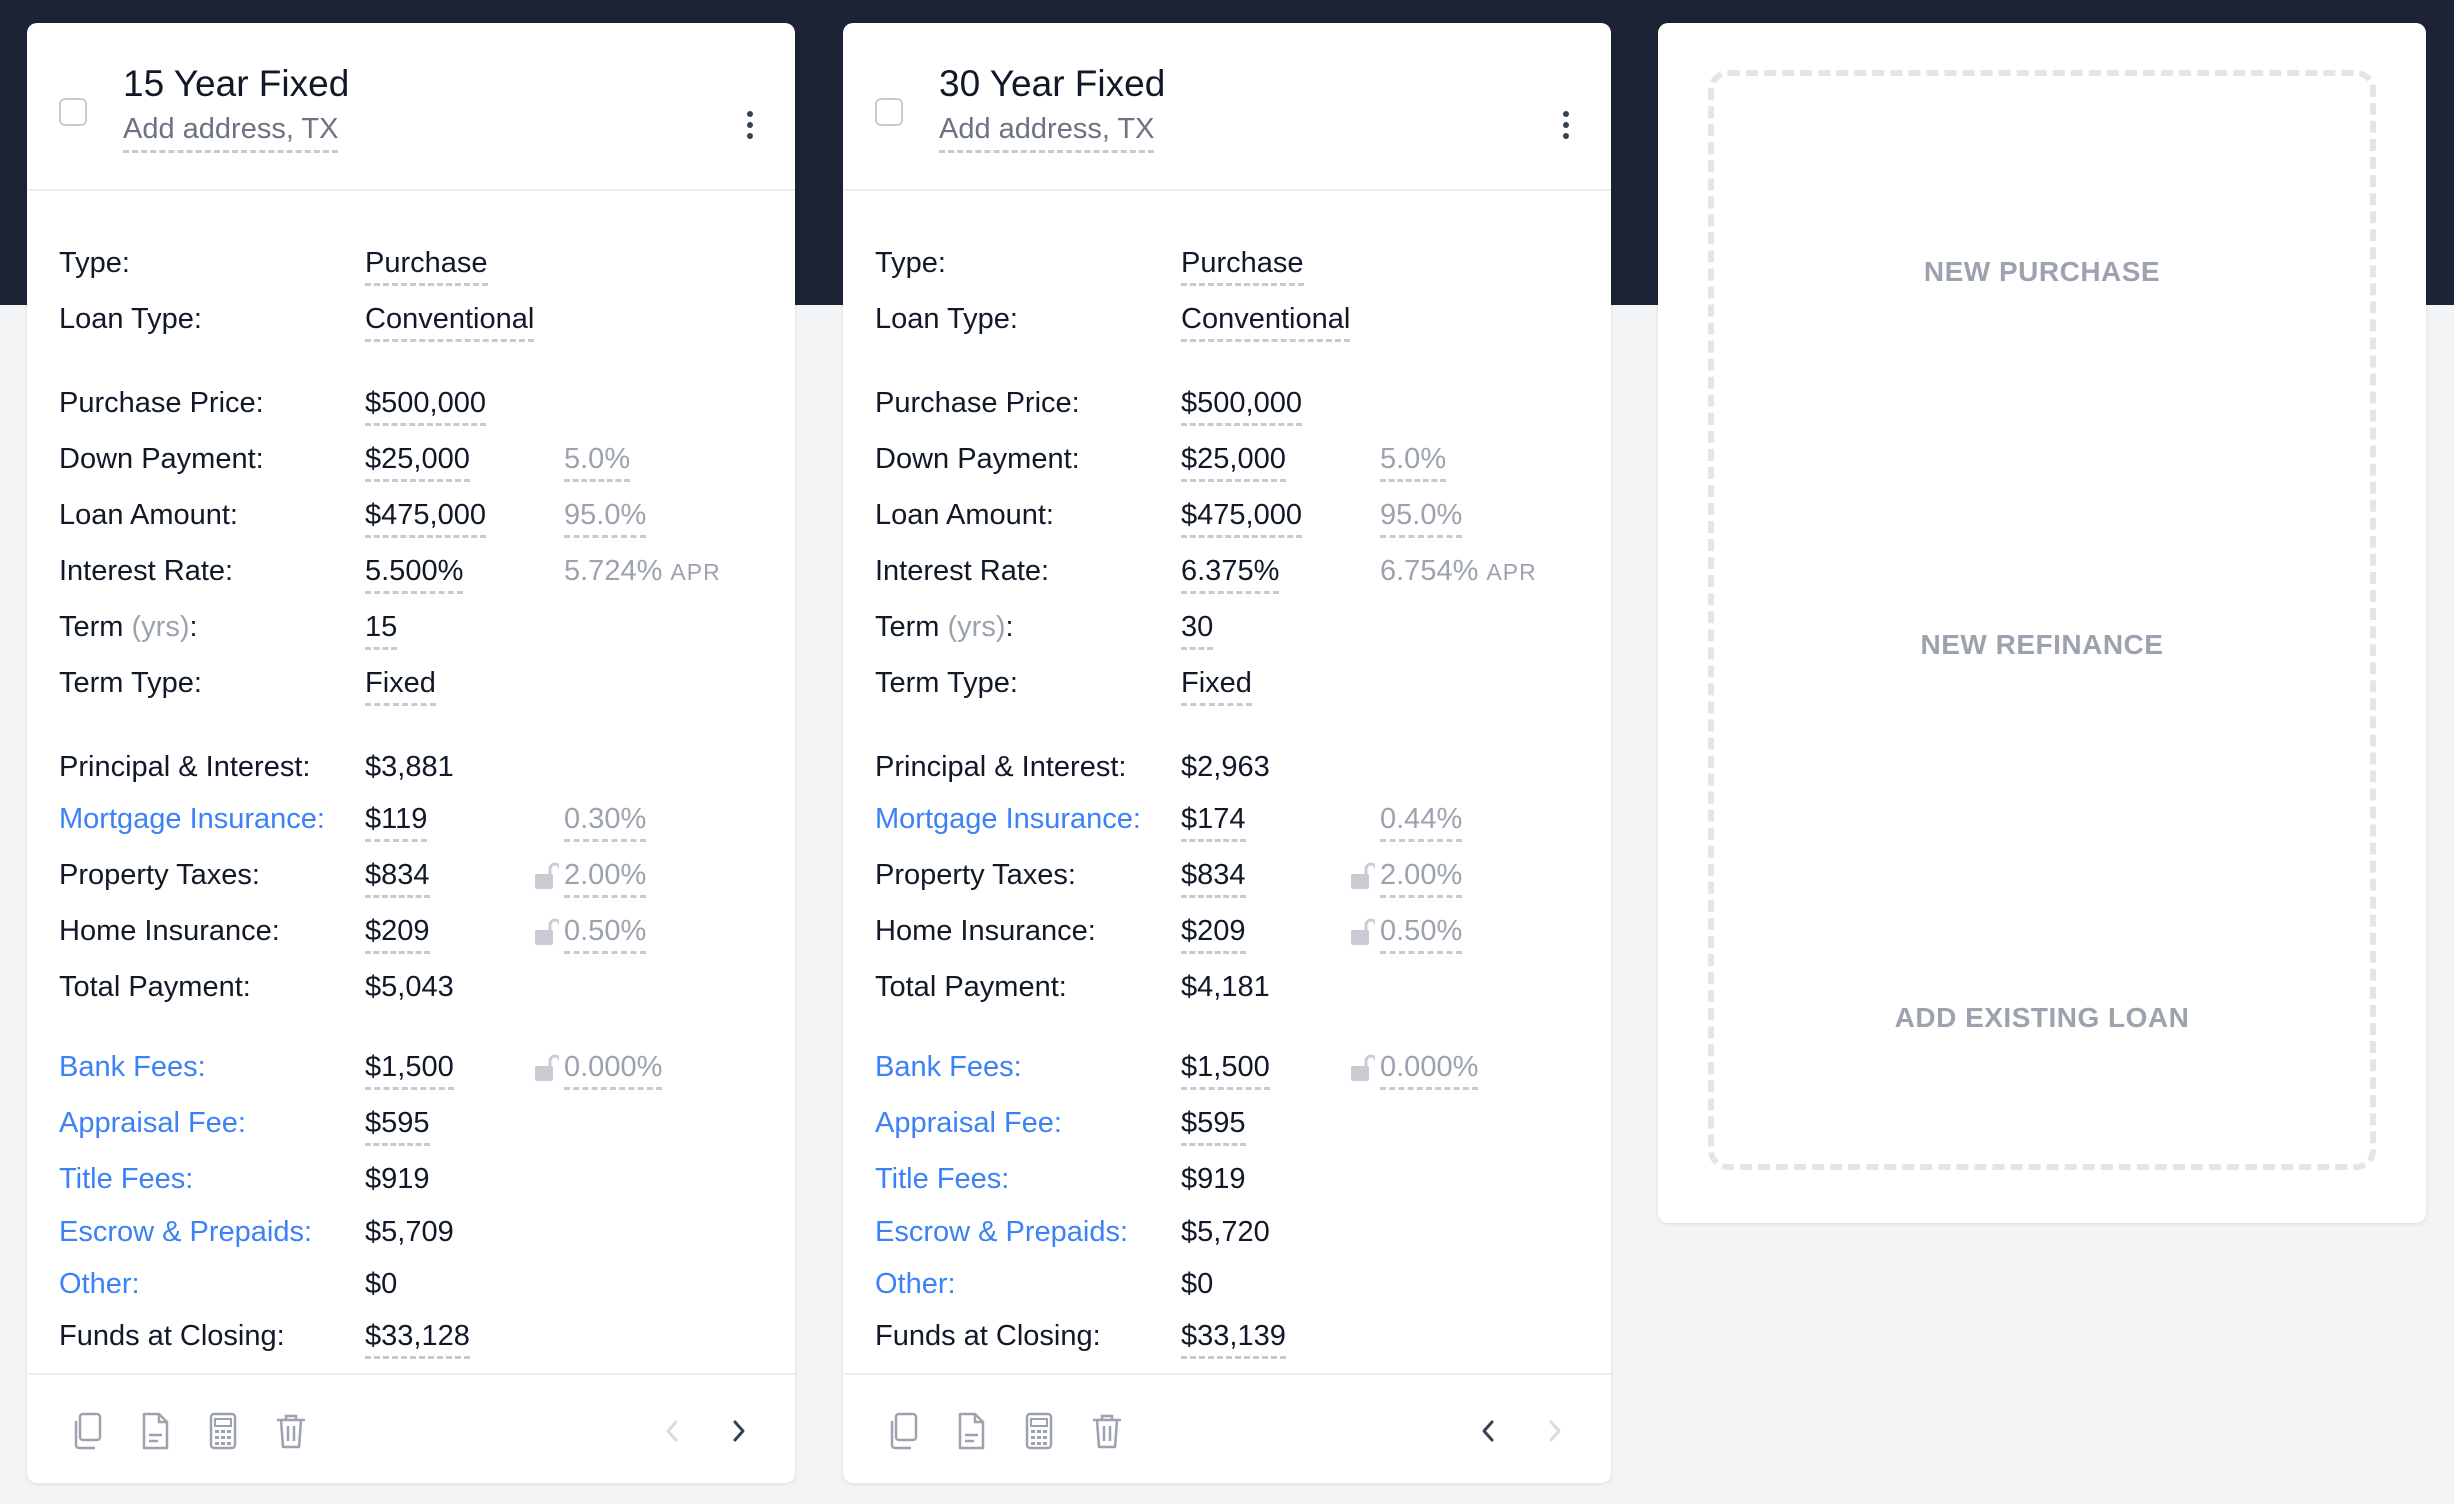 This screenshot has height=1504, width=2454. Describe the element at coordinates (1052, 83) in the screenshot. I see `card-title: 30 Year Fixed` at that location.